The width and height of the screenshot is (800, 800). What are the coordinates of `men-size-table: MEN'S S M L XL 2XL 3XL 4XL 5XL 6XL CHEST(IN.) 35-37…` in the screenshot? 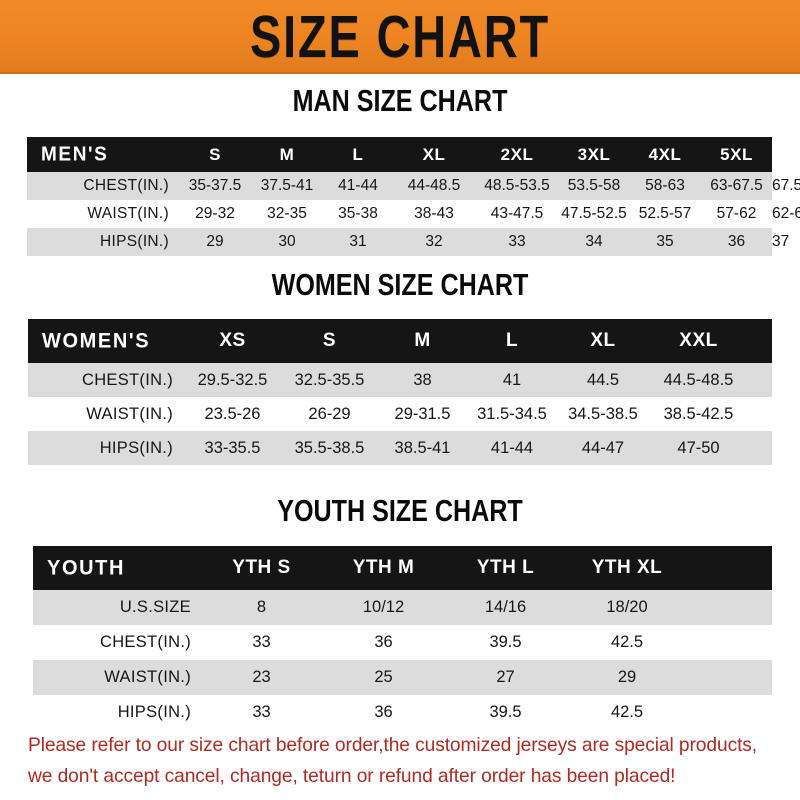 It's located at (413, 196).